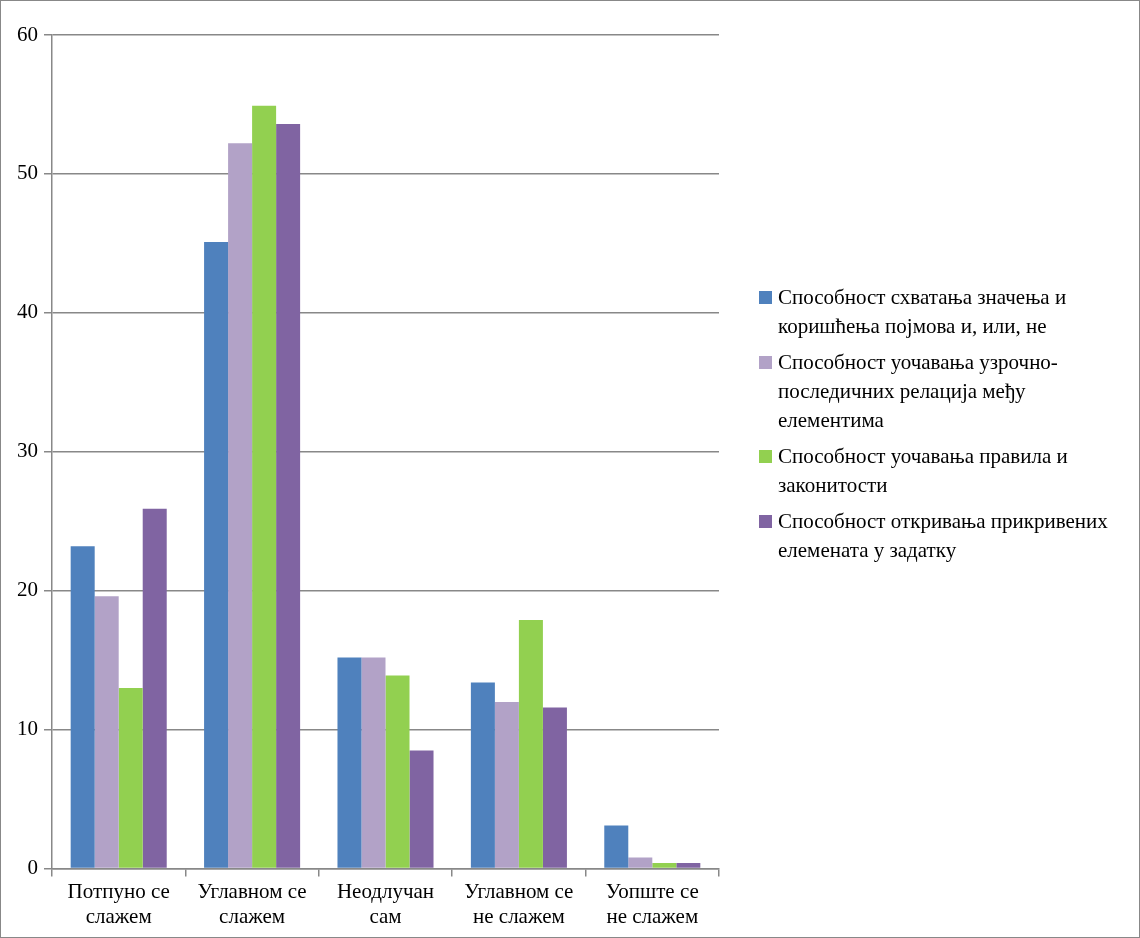  What do you see at coordinates (27, 172) in the screenshot?
I see `y-tick-label: 50` at bounding box center [27, 172].